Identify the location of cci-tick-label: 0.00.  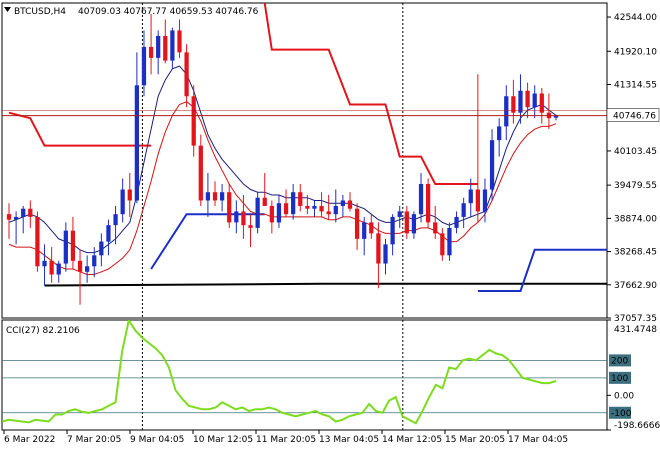
(624, 396).